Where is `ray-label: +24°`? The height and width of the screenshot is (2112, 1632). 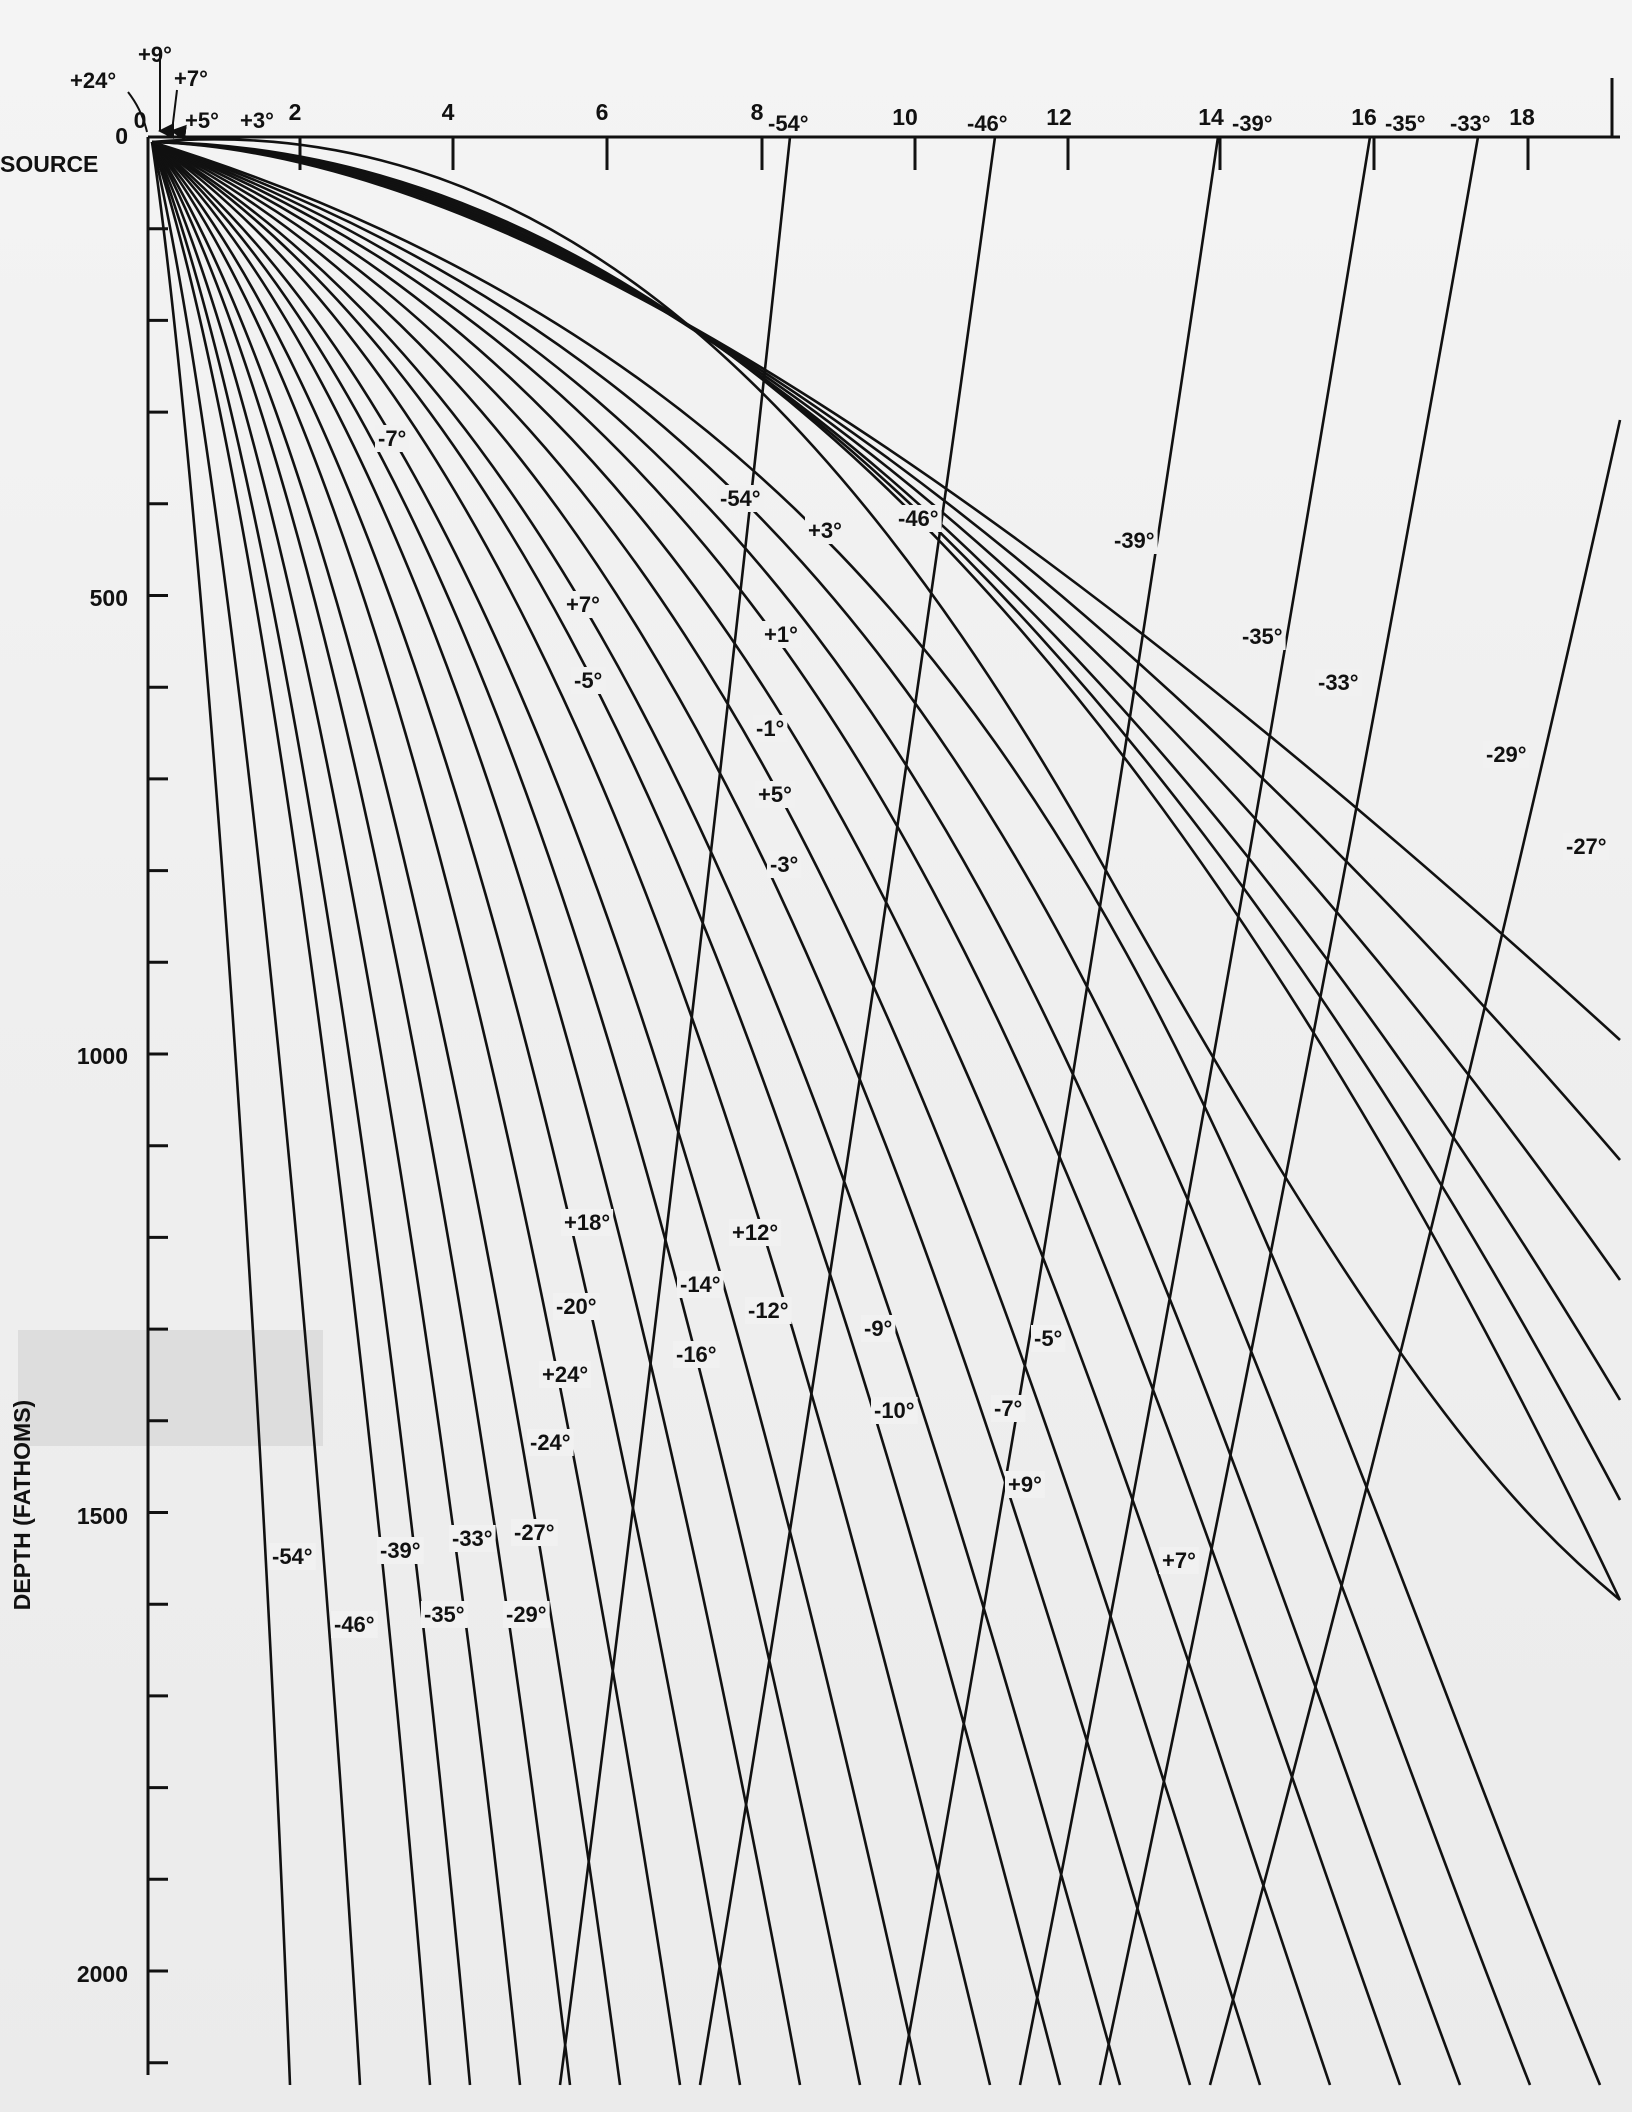
ray-label: +24° is located at coordinates (565, 1374).